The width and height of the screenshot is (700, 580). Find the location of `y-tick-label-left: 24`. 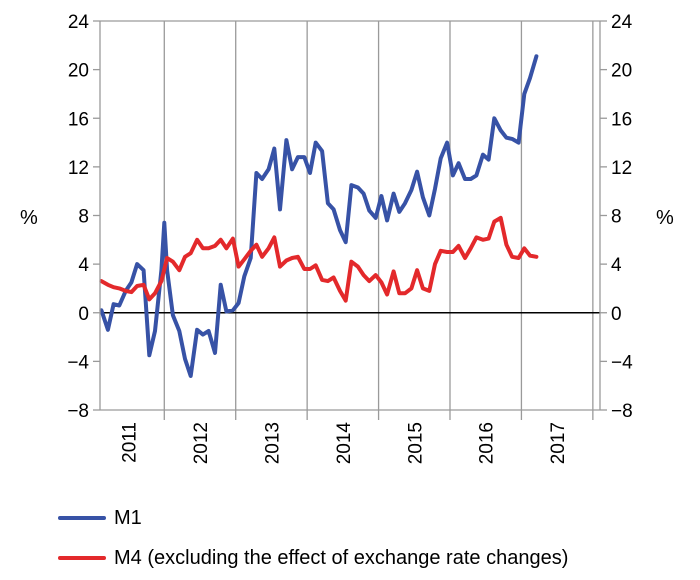

y-tick-label-left: 24 is located at coordinates (79, 22).